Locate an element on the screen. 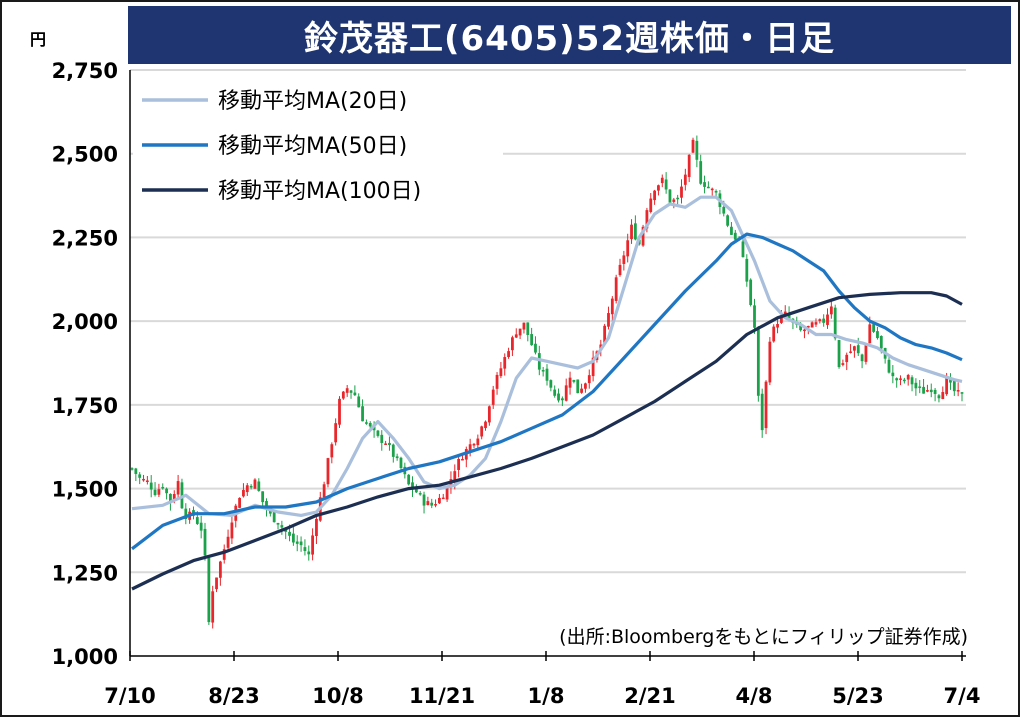  x-tick-label: 8/23 is located at coordinates (234, 696).